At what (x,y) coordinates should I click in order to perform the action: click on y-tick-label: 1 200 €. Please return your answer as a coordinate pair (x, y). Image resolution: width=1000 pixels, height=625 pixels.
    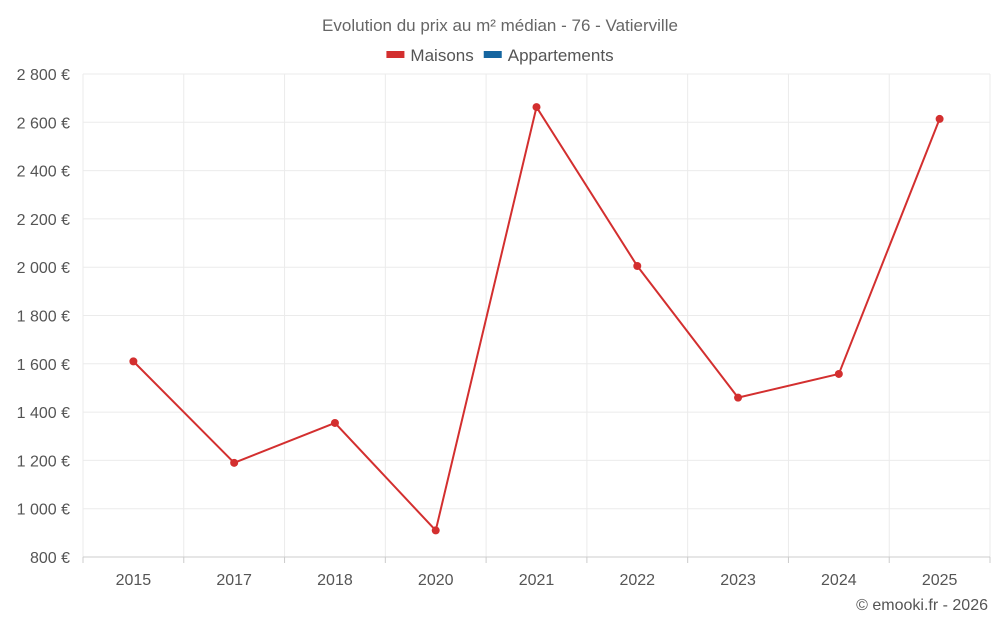
    Looking at the image, I should click on (43, 461).